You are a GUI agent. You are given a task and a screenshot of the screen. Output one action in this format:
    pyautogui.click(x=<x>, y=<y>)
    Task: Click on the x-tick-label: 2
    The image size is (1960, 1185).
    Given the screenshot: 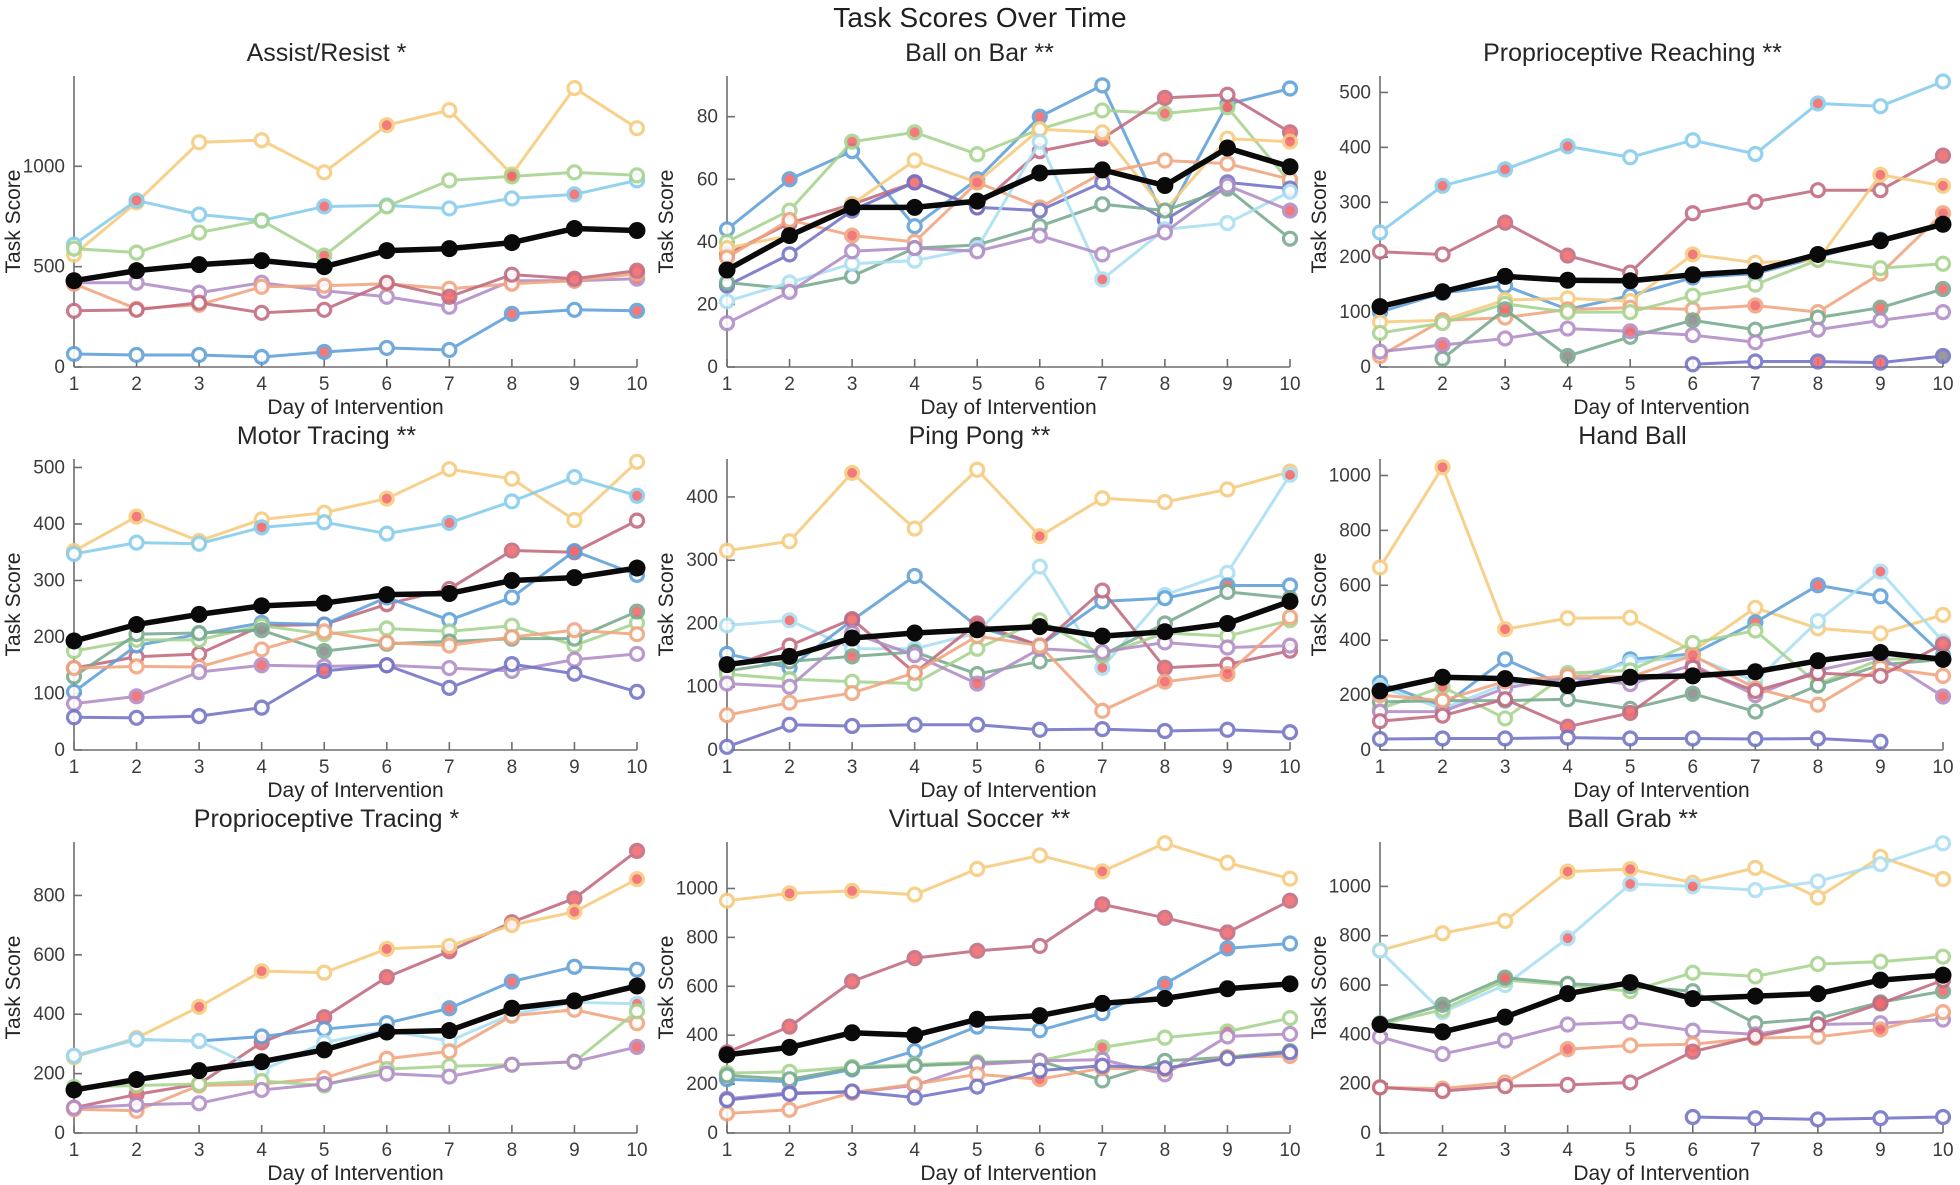 What is the action you would take?
    pyautogui.click(x=789, y=1150)
    